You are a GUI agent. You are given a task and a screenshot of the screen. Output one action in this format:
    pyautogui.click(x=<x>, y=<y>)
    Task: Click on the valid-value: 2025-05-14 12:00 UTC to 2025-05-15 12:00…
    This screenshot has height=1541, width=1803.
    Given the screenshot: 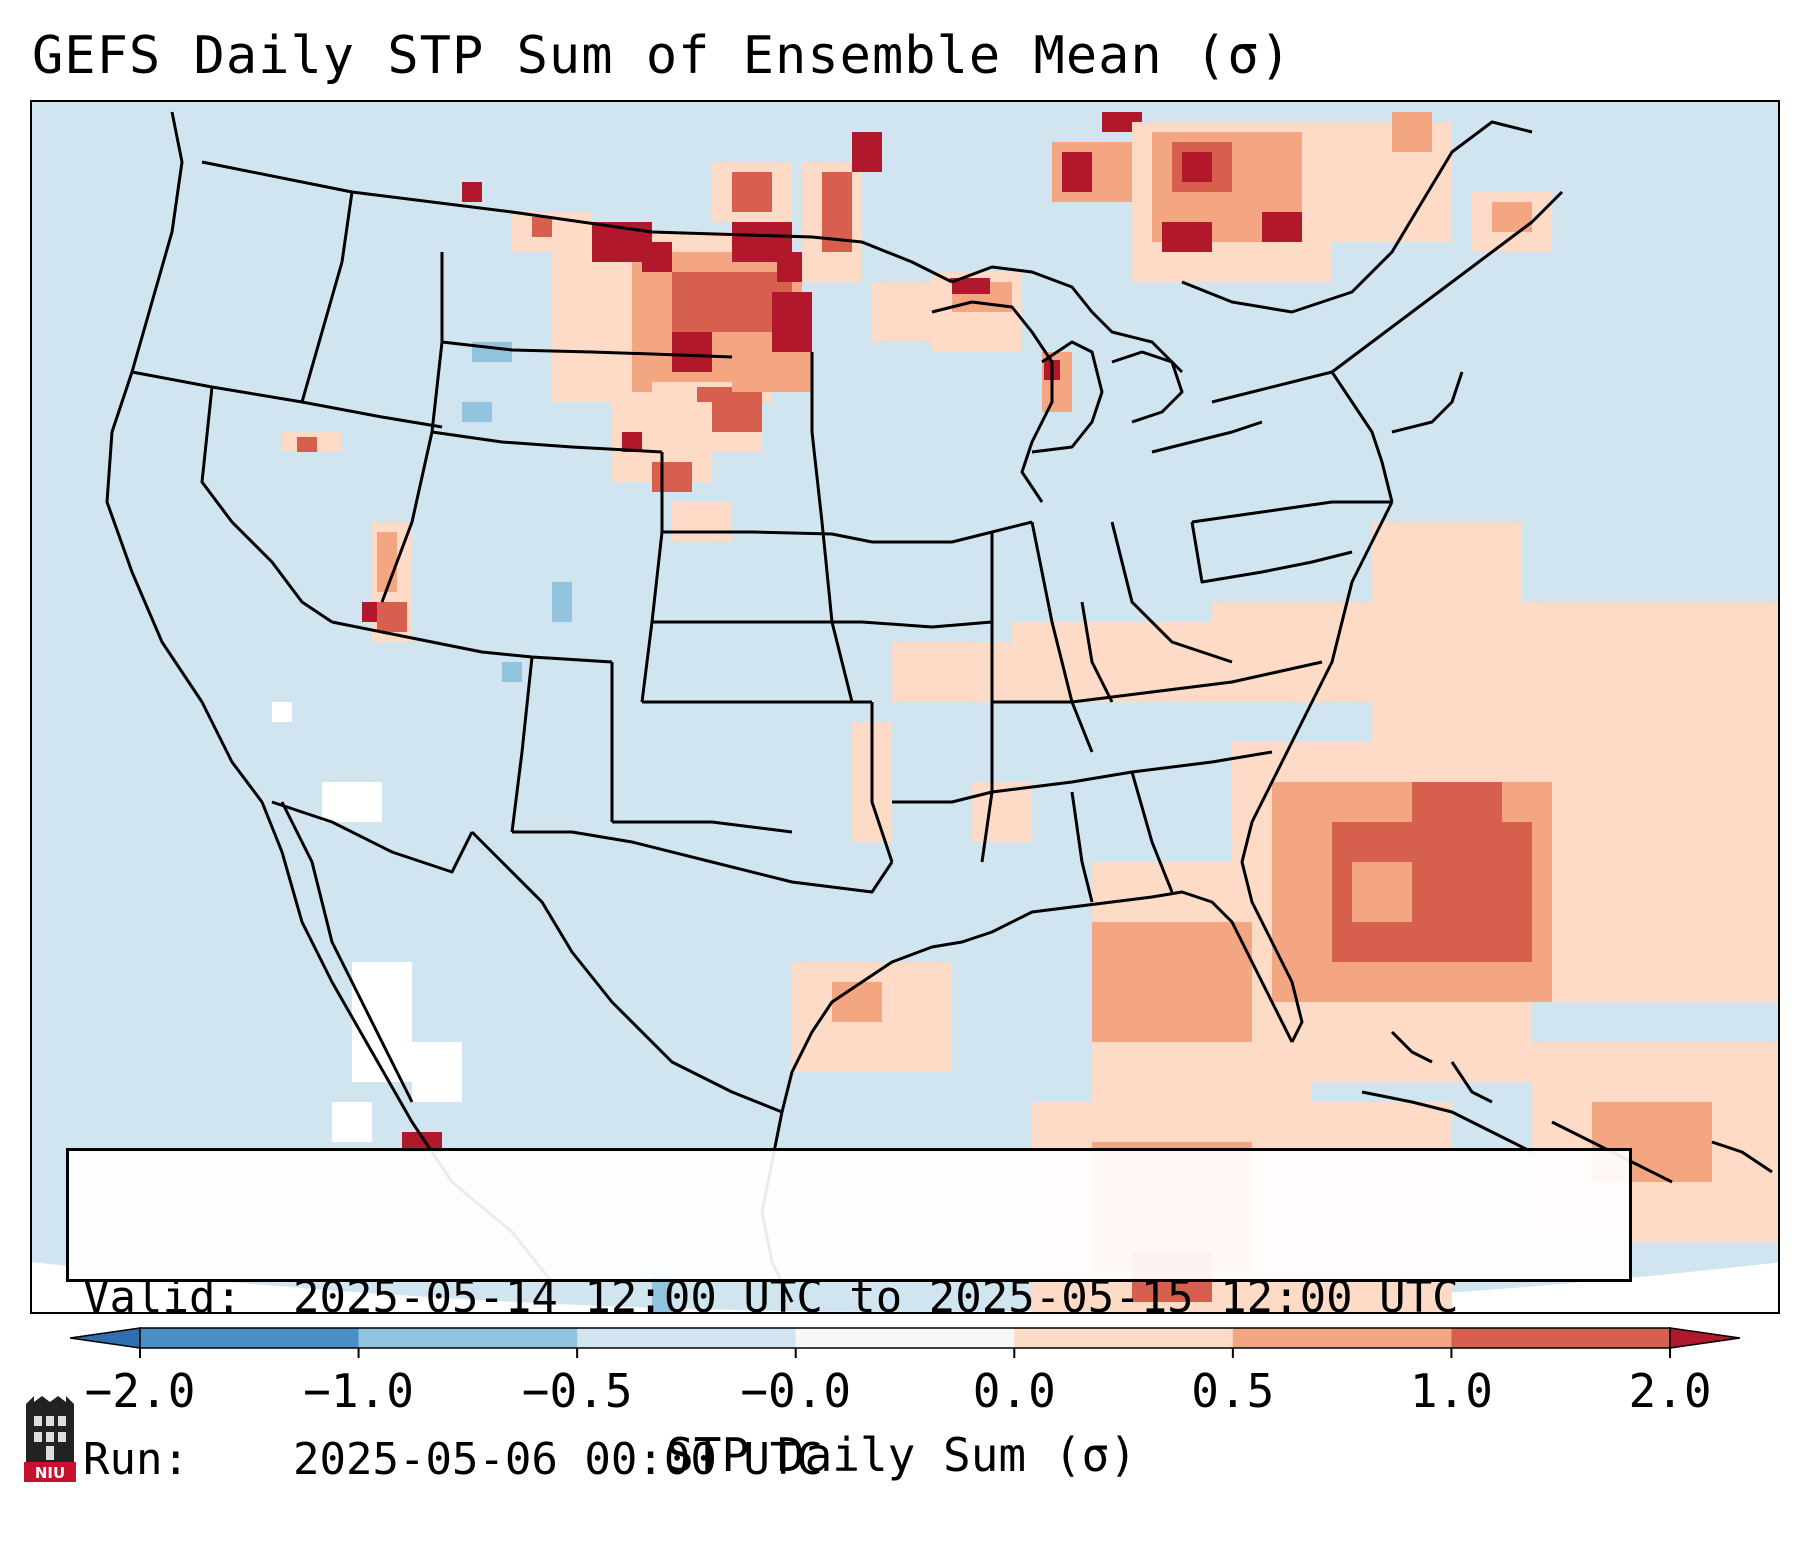 What is the action you would take?
    pyautogui.click(x=876, y=1297)
    